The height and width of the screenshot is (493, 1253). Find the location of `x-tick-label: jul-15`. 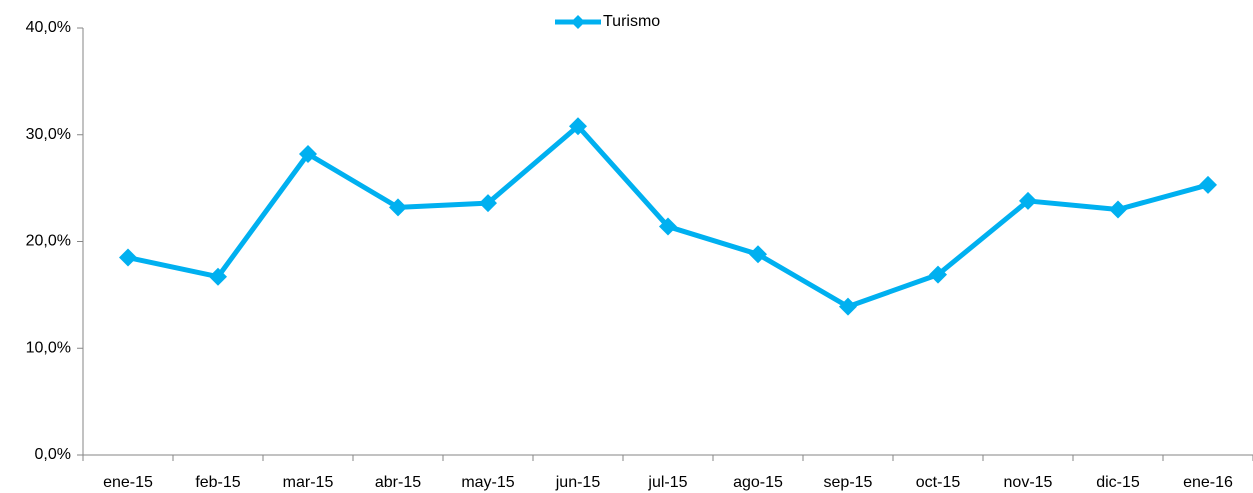

x-tick-label: jul-15 is located at coordinates (667, 482).